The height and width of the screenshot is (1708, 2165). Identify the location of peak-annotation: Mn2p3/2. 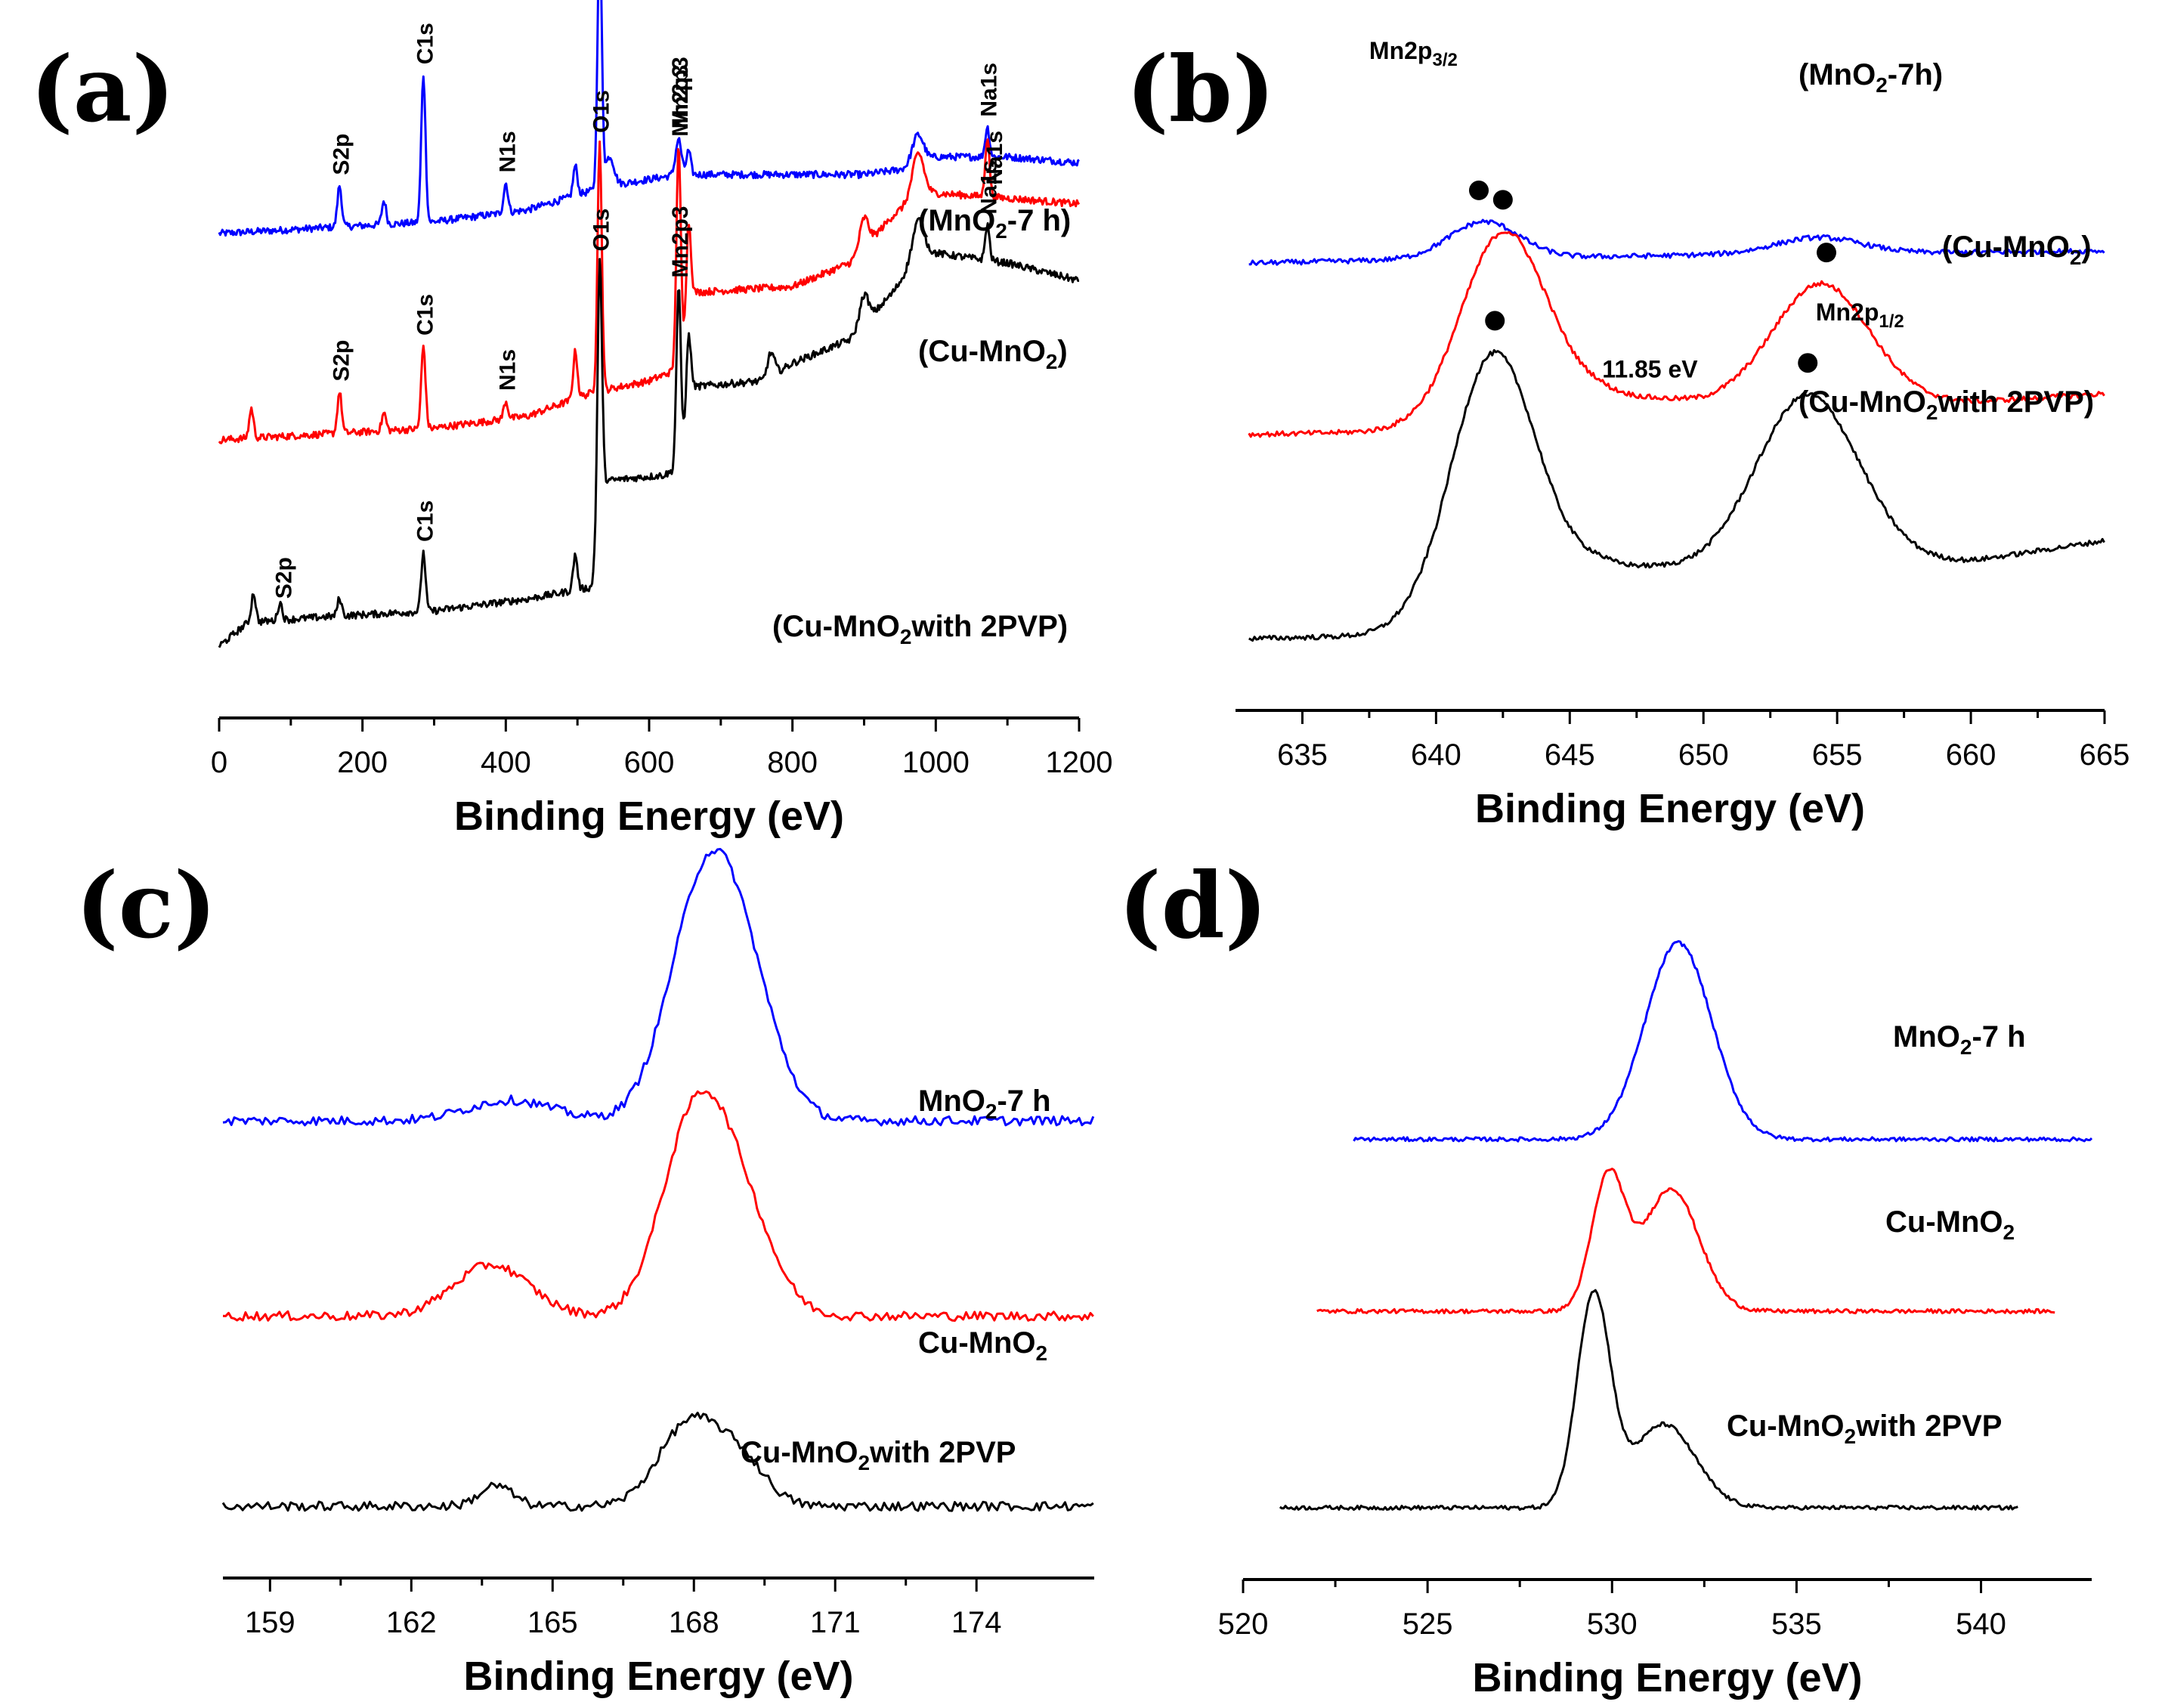
(1413, 53).